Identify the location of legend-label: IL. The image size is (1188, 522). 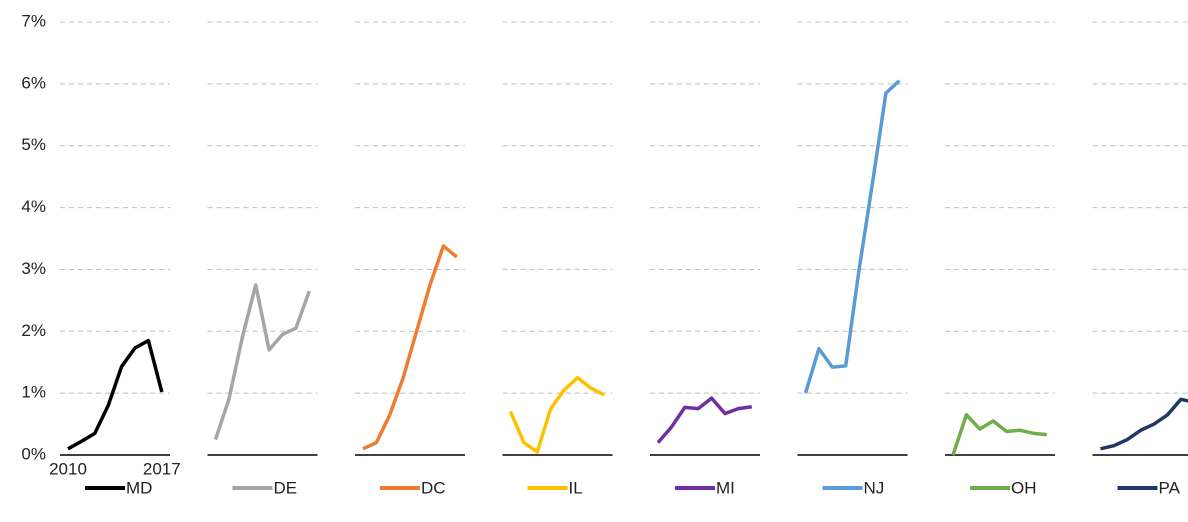
(576, 487).